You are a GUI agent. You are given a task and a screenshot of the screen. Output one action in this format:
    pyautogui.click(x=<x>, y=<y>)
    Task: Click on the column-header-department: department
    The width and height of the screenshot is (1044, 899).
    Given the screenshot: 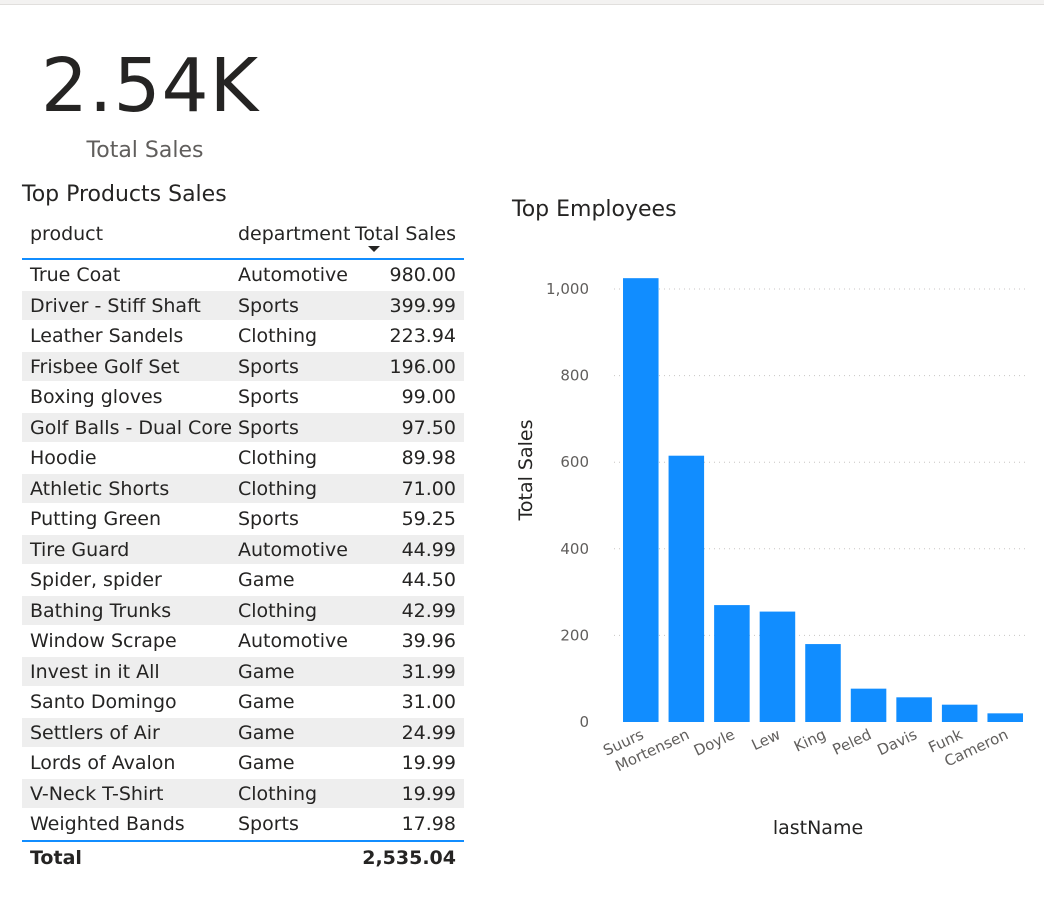 What is the action you would take?
    pyautogui.click(x=294, y=234)
    